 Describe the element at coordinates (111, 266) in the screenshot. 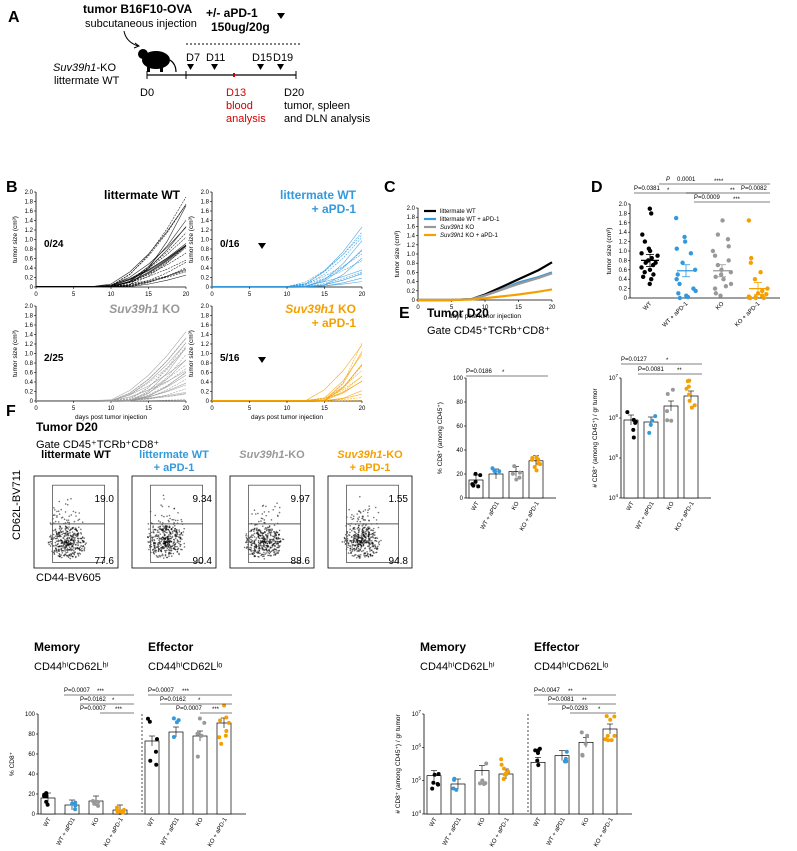

I see `b-curve` at that location.